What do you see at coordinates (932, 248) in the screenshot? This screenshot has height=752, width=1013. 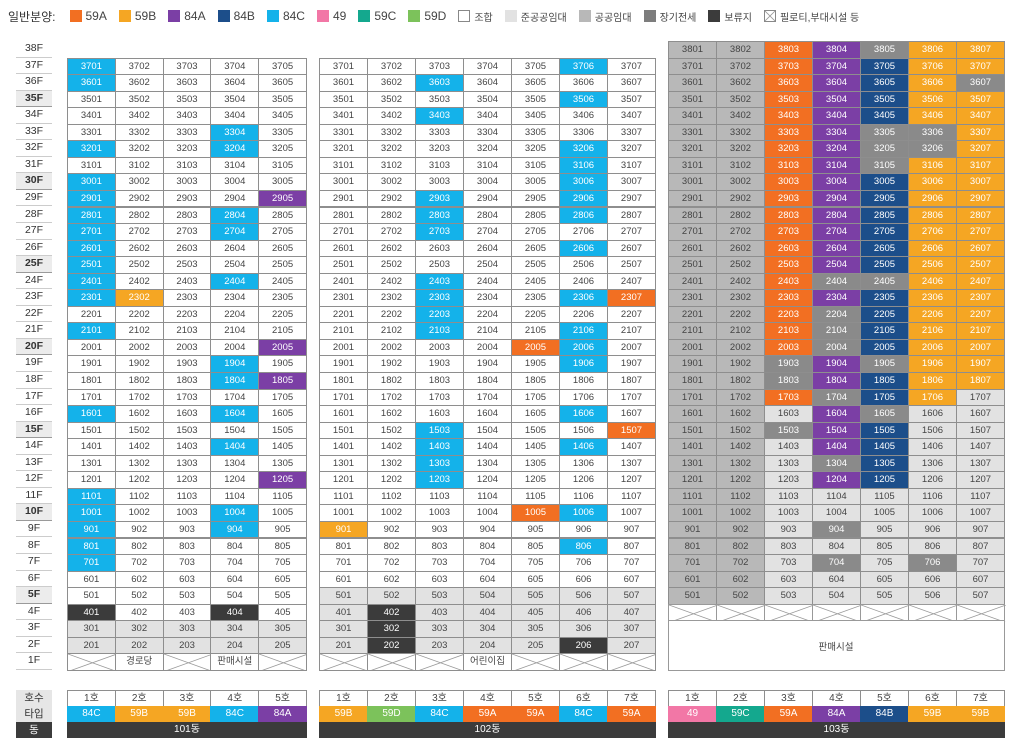 I see `unit-cell: 2606` at bounding box center [932, 248].